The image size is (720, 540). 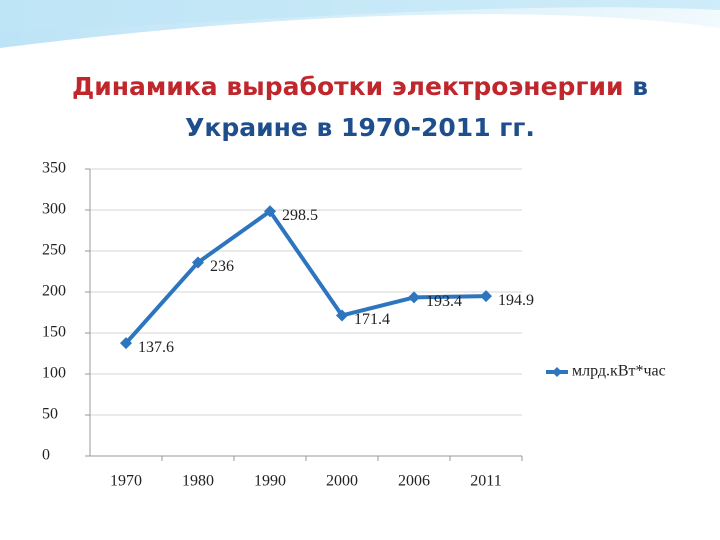 I want to click on data-label: 298.5, so click(x=300, y=215).